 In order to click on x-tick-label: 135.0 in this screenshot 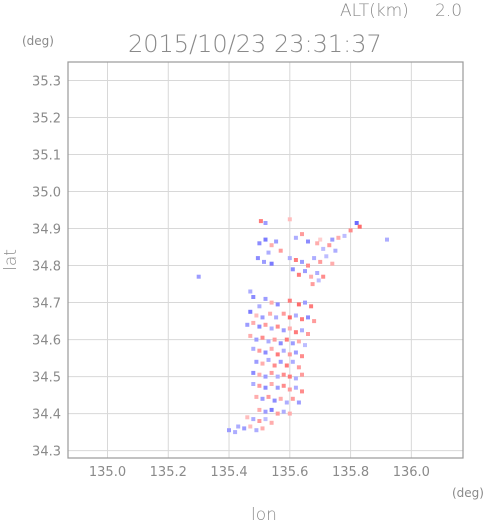, I will do `click(107, 472)`.